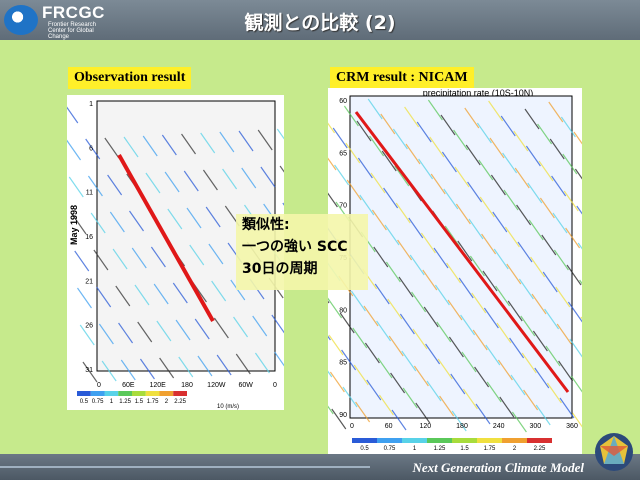 Image resolution: width=640 pixels, height=480 pixels. I want to click on y-tick-label: 90, so click(343, 415).